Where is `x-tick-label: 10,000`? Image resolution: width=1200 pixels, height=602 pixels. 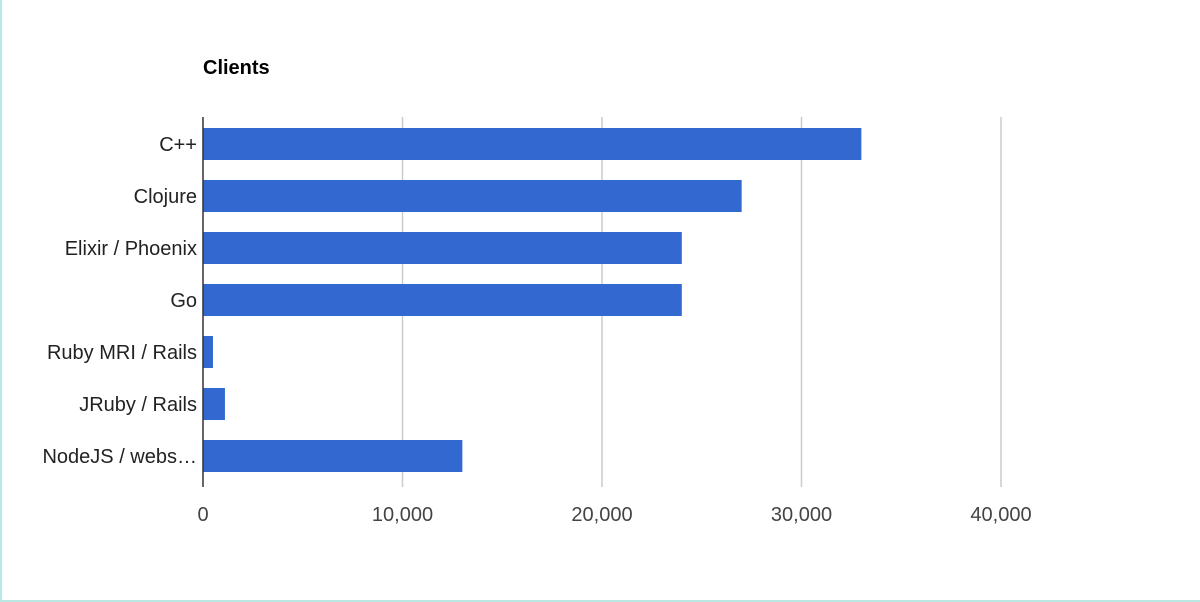
x-tick-label: 10,000 is located at coordinates (402, 515).